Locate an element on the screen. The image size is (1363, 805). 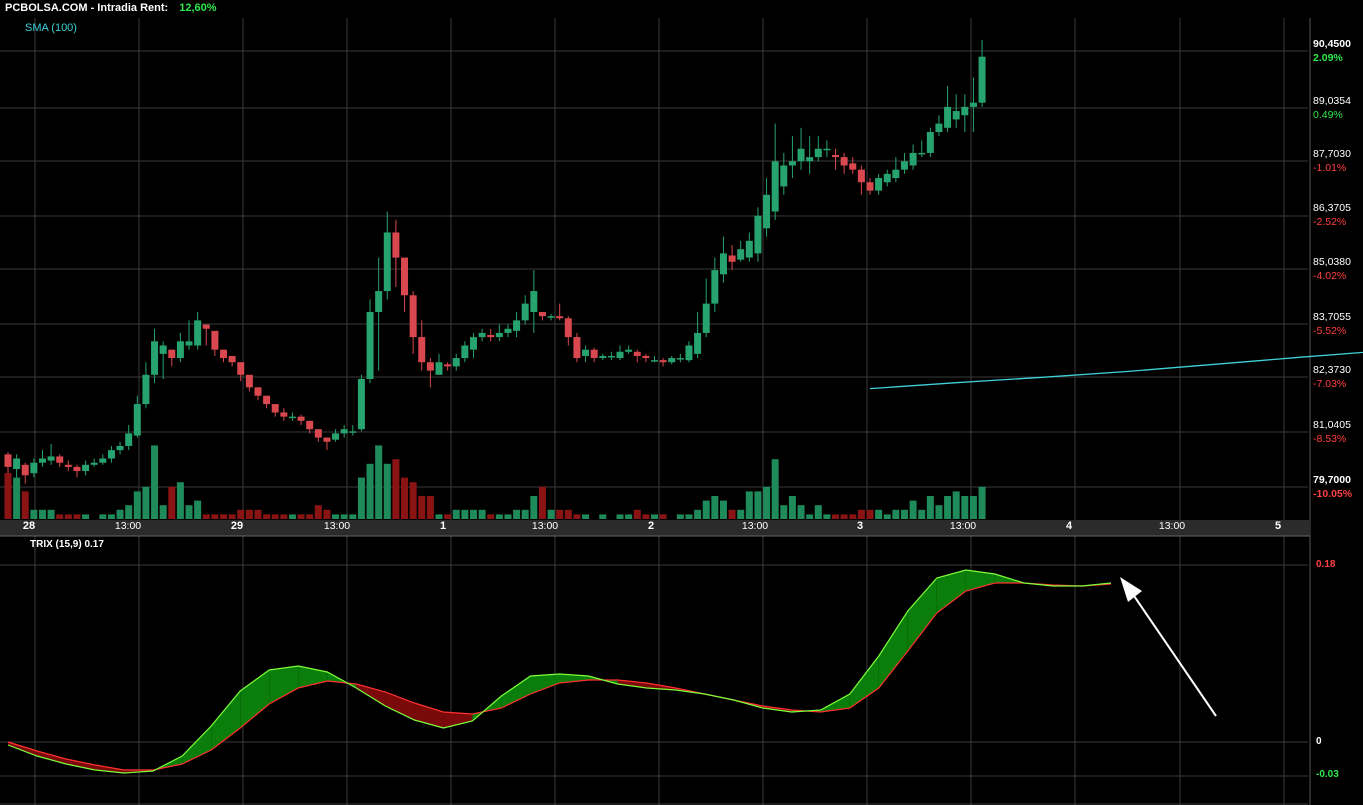
percent-axis-label: 2.09% is located at coordinates (1328, 58).